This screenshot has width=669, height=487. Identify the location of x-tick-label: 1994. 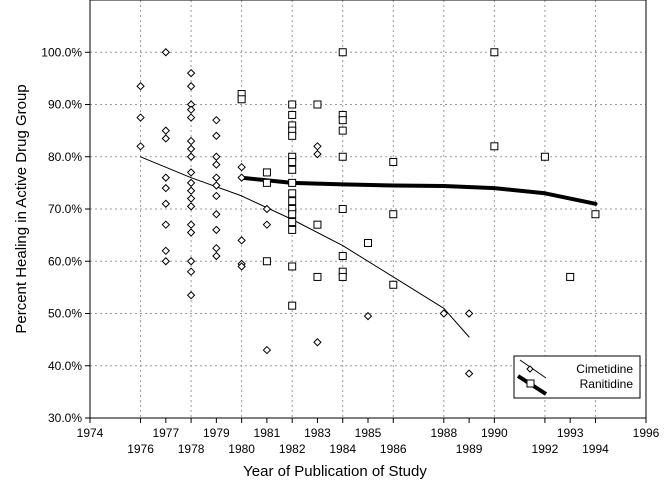
(595, 449).